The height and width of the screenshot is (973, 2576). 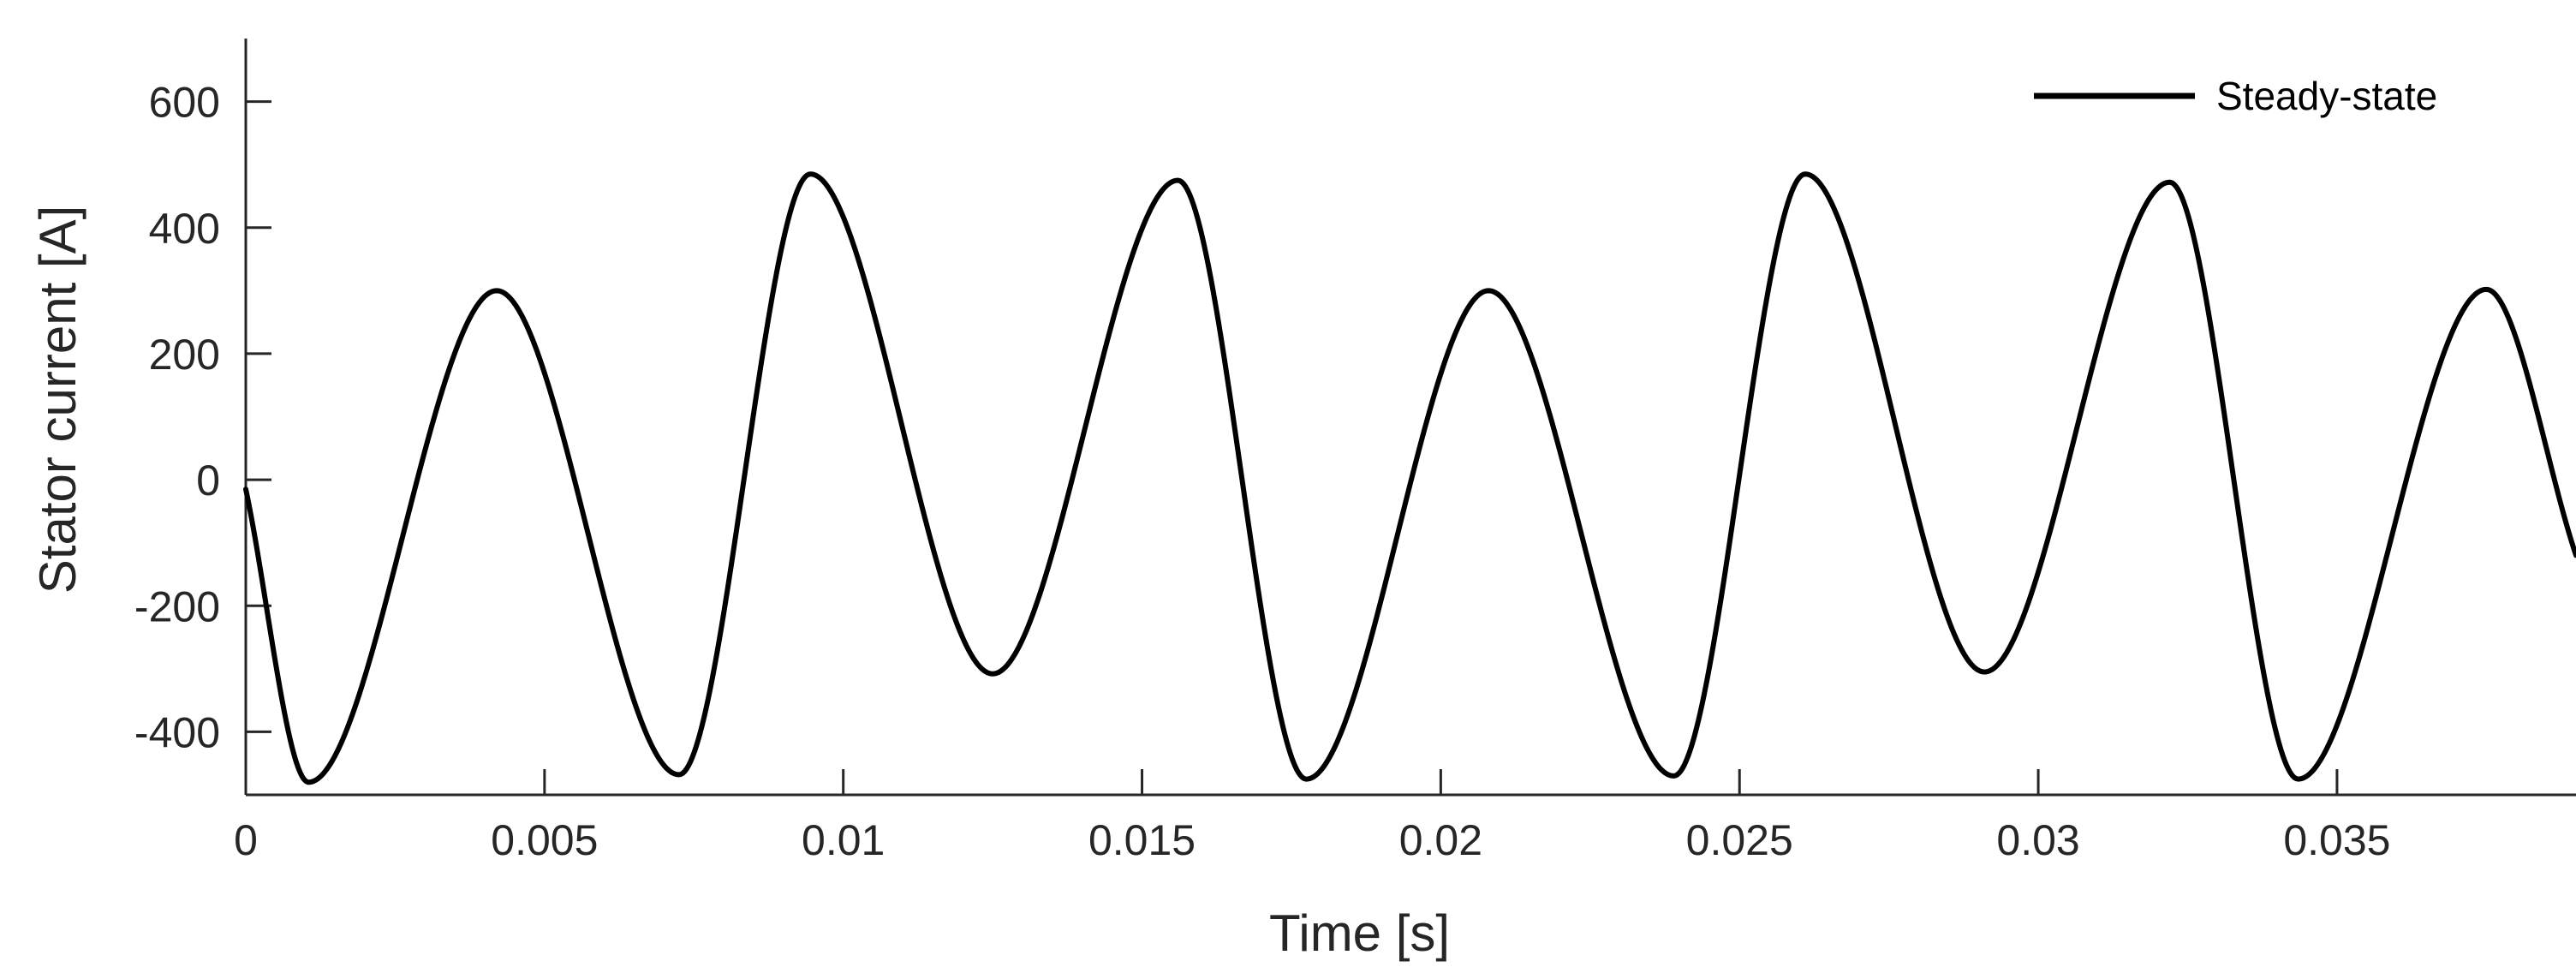 What do you see at coordinates (177, 732) in the screenshot?
I see `y-tick-label: -400` at bounding box center [177, 732].